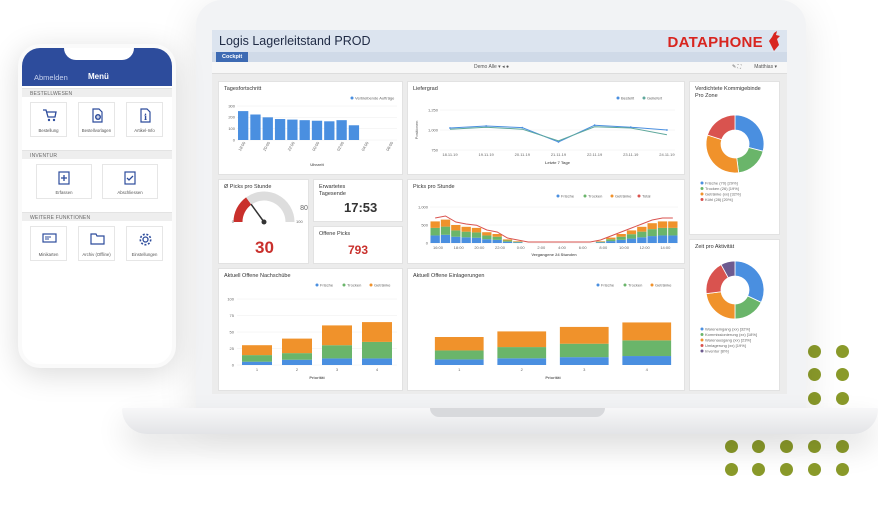 Image resolution: width=878 pixels, height=505 pixels. Describe the element at coordinates (358, 250) in the screenshot. I see `offene-picks-value: 793` at that location.